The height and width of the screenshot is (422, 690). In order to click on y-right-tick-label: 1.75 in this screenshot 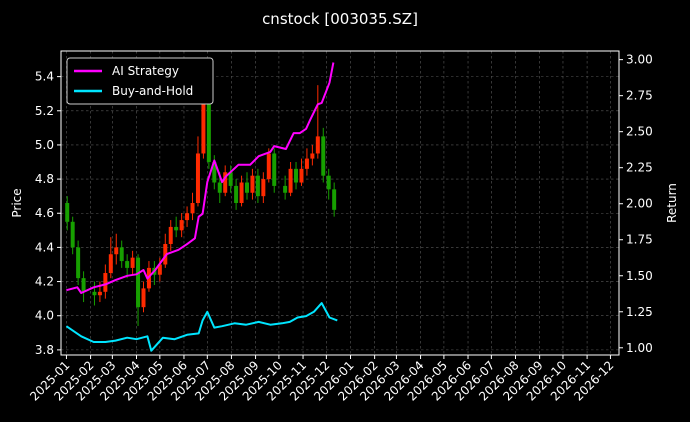, I will do `click(639, 240)`.